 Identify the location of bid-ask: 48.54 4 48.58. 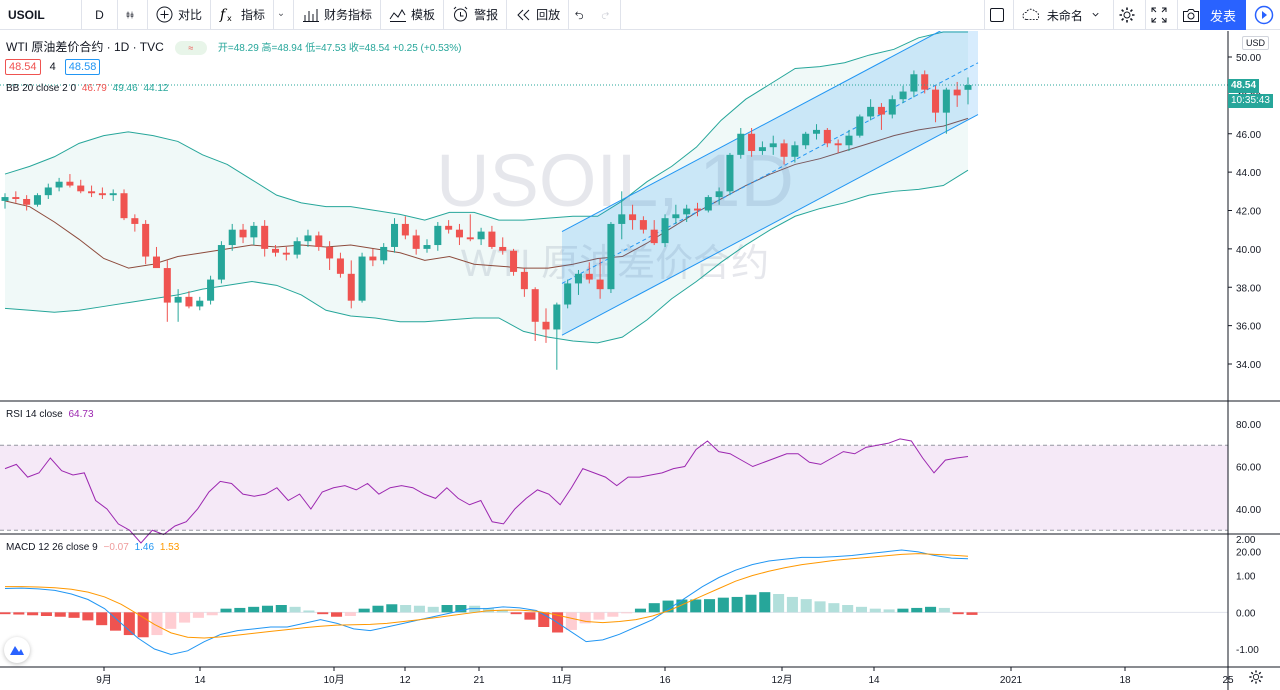
(53, 67).